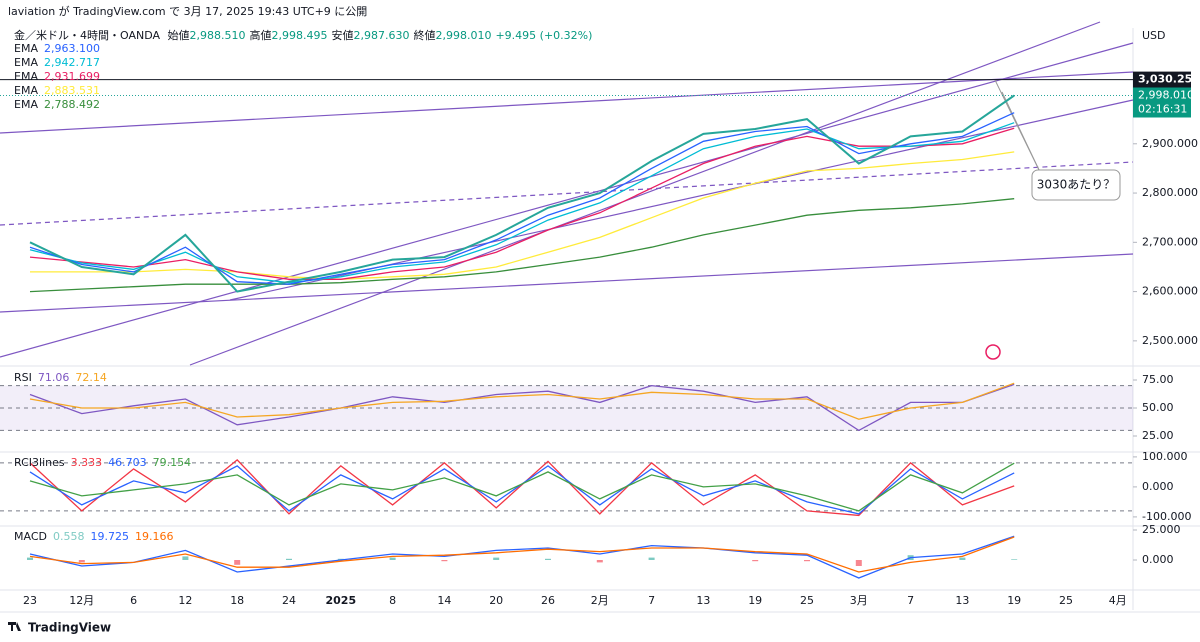  Describe the element at coordinates (1169, 79) in the screenshot. I see `marker-label: 3,030.259` at that location.